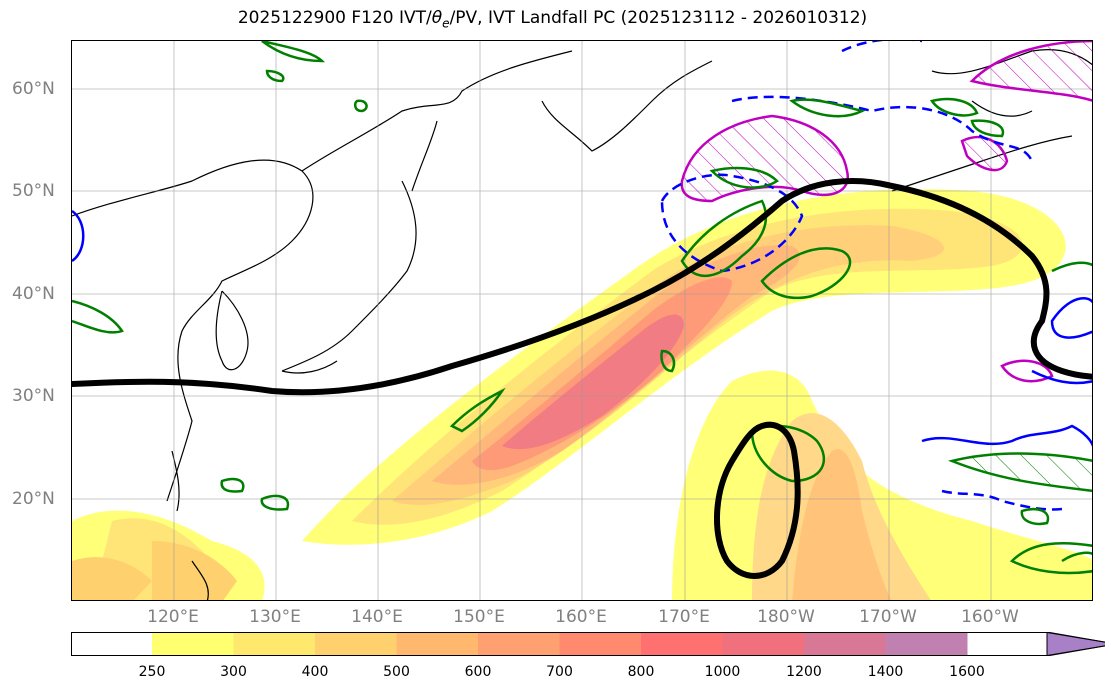  I want to click on lat-label: 30°N, so click(33, 396).